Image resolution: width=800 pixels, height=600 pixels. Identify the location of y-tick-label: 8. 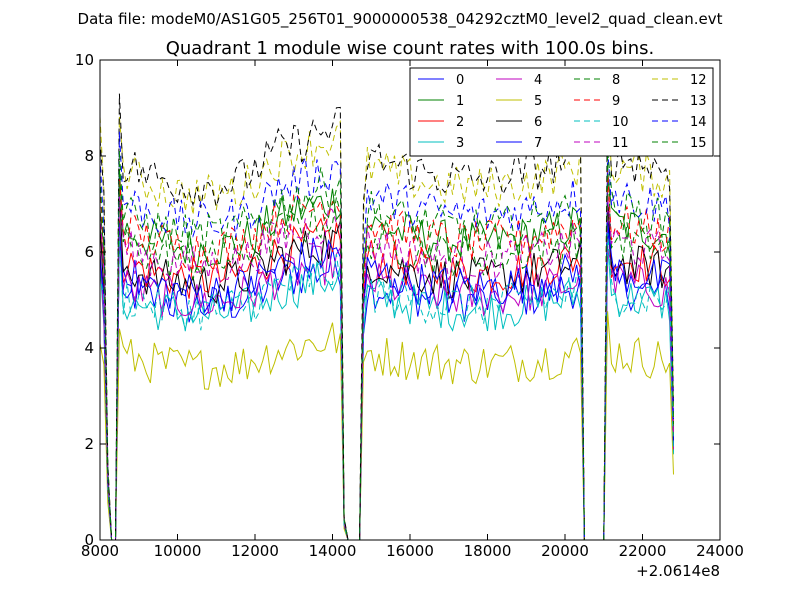
(89, 156).